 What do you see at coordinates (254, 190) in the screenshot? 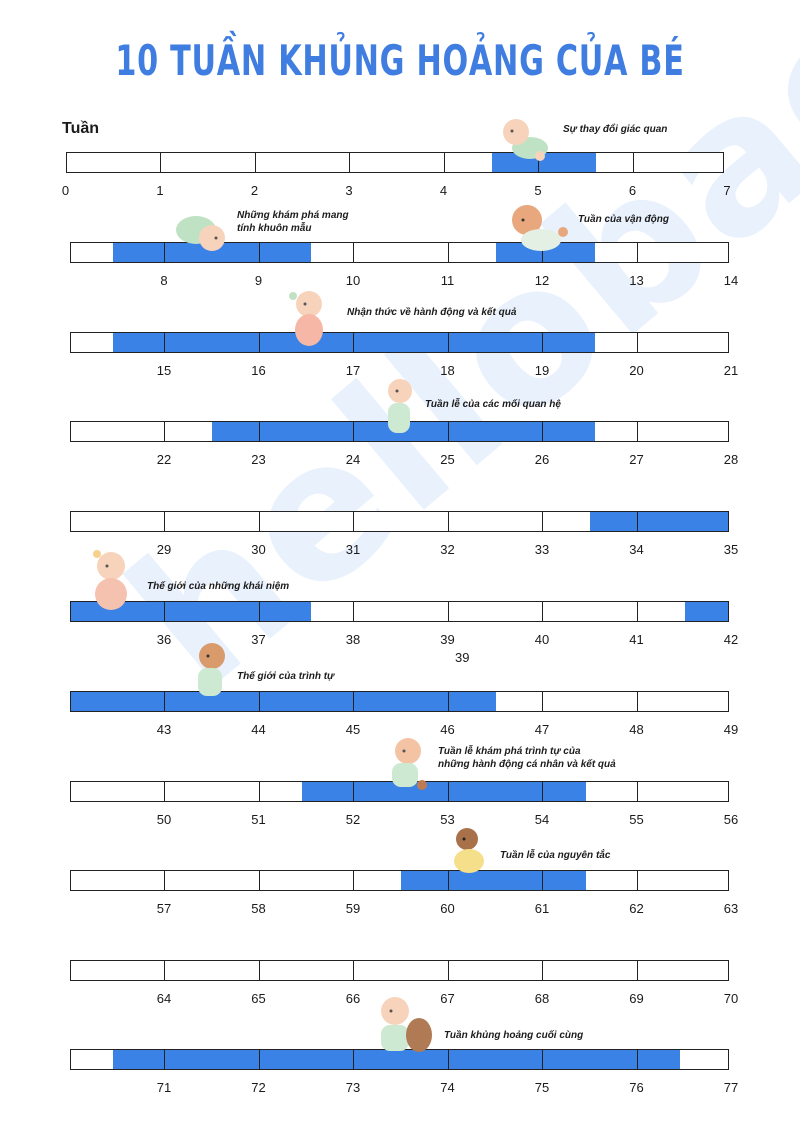
I see `week-number: 2` at bounding box center [254, 190].